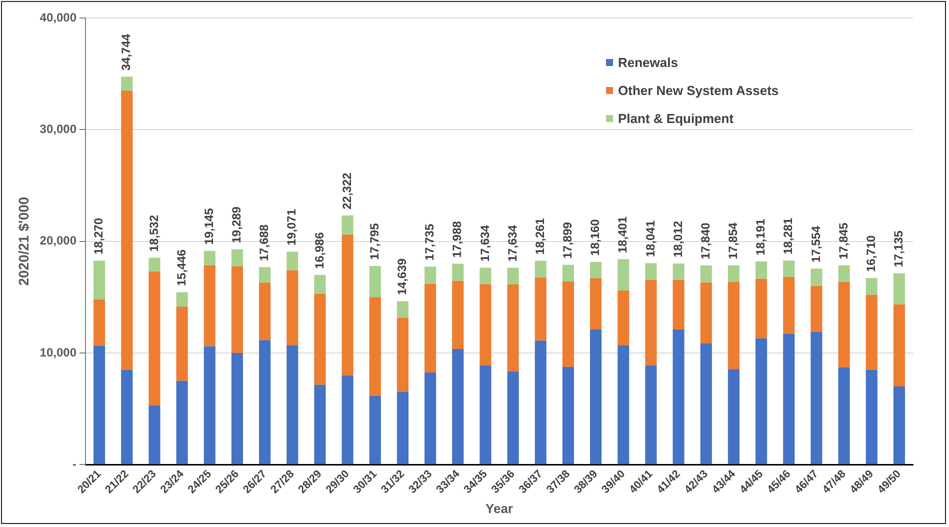  I want to click on y-axis-title: 2020/21 $'000, so click(23, 241).